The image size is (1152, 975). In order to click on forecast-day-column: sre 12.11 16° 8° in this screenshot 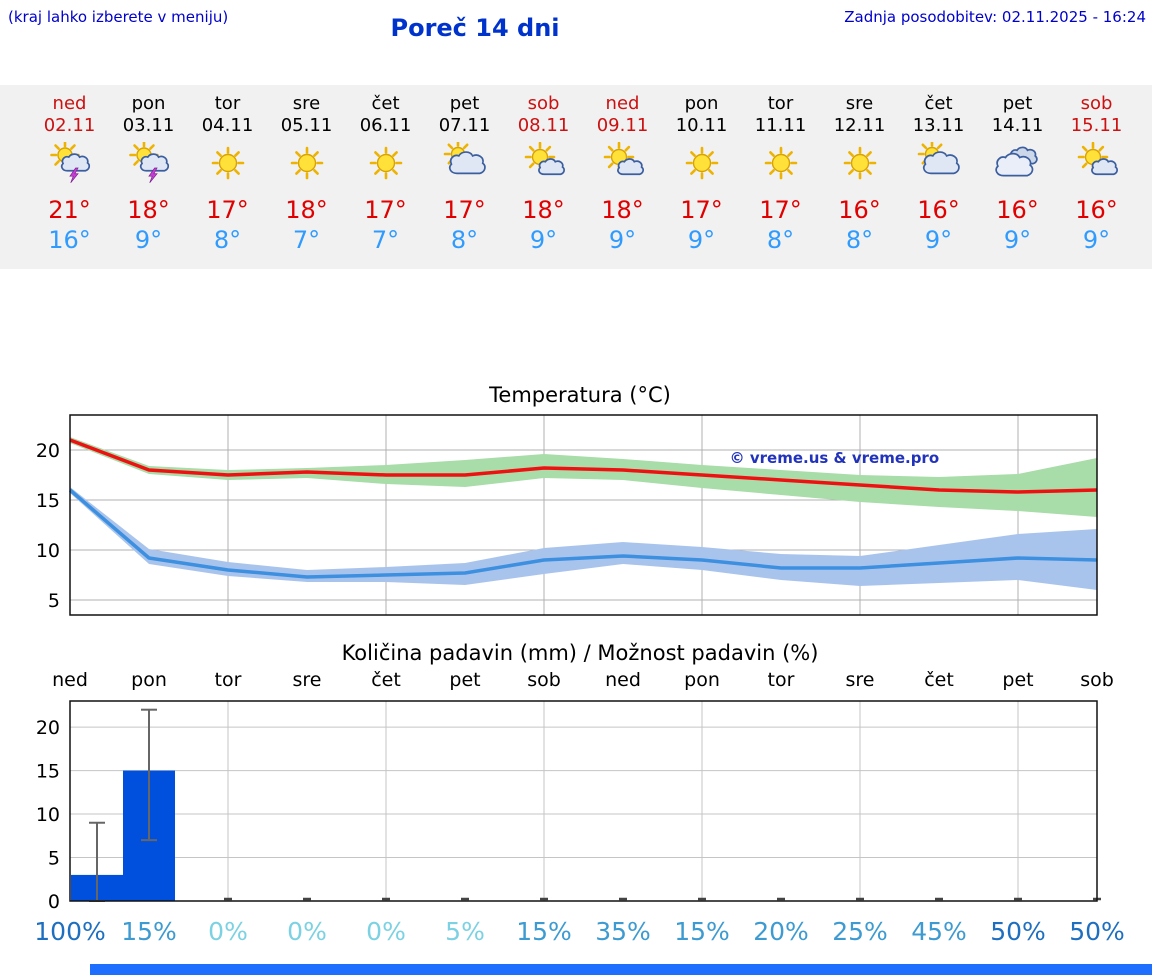, I will do `click(859, 174)`.